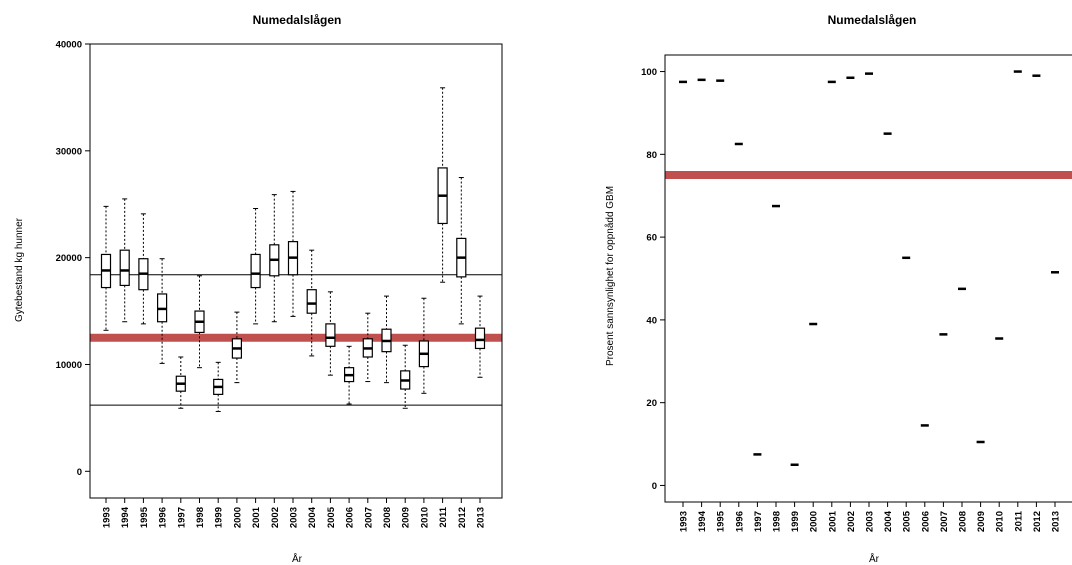  What do you see at coordinates (69, 365) in the screenshot?
I see `y-tick-label: 10000` at bounding box center [69, 365].